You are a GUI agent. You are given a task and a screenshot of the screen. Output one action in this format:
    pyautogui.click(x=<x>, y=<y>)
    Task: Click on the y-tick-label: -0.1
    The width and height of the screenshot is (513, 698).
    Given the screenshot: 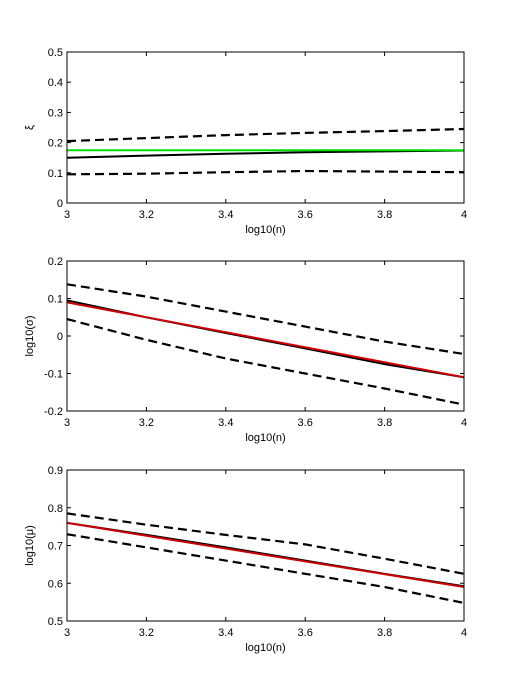 What is the action you would take?
    pyautogui.click(x=53, y=375)
    